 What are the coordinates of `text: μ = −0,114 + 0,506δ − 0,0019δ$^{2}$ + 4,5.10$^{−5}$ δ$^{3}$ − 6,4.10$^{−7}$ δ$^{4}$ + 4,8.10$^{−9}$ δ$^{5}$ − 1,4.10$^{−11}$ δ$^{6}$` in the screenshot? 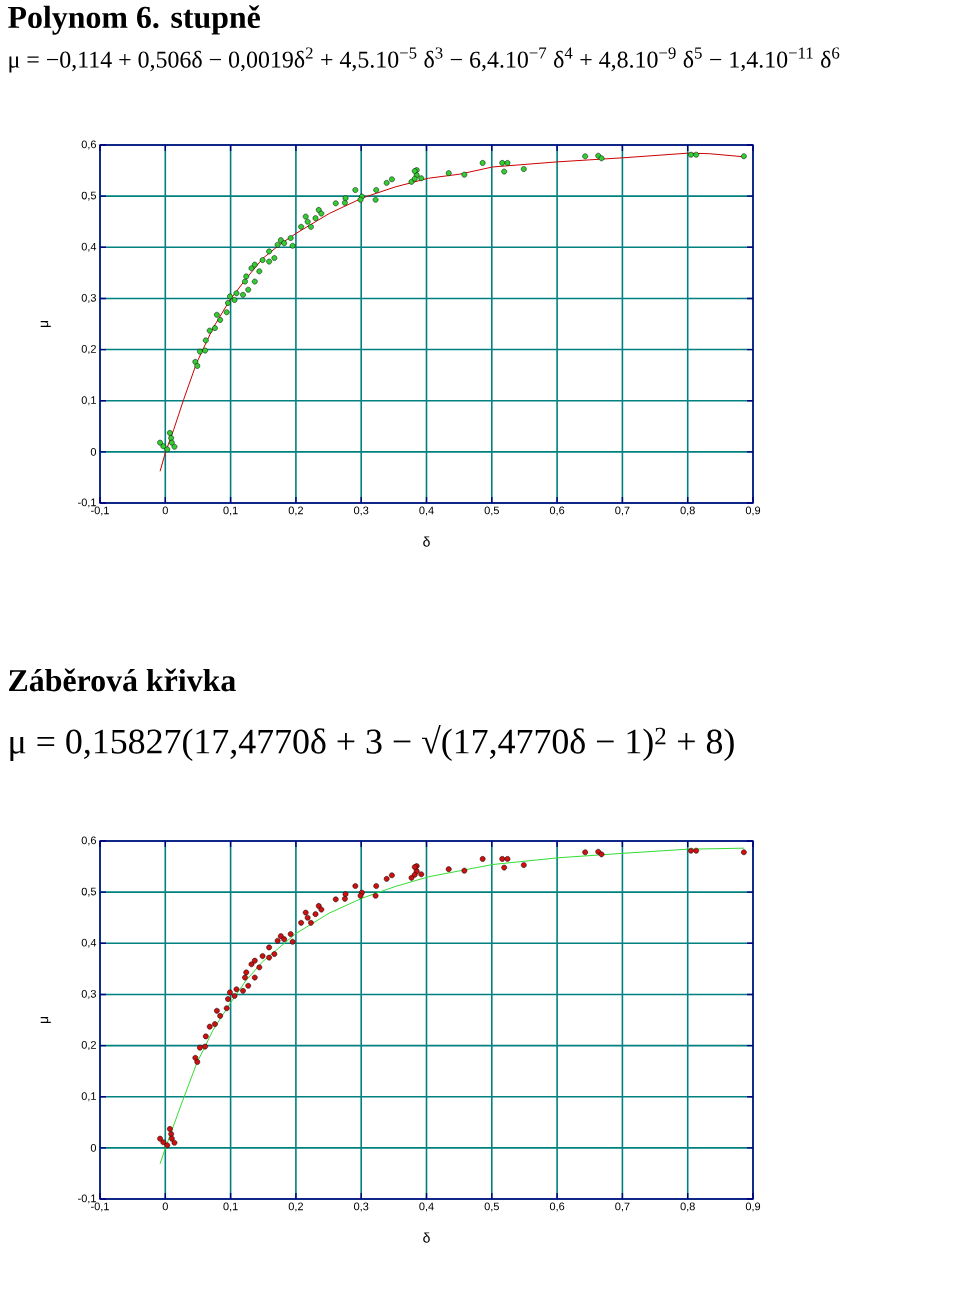 It's located at (424, 60).